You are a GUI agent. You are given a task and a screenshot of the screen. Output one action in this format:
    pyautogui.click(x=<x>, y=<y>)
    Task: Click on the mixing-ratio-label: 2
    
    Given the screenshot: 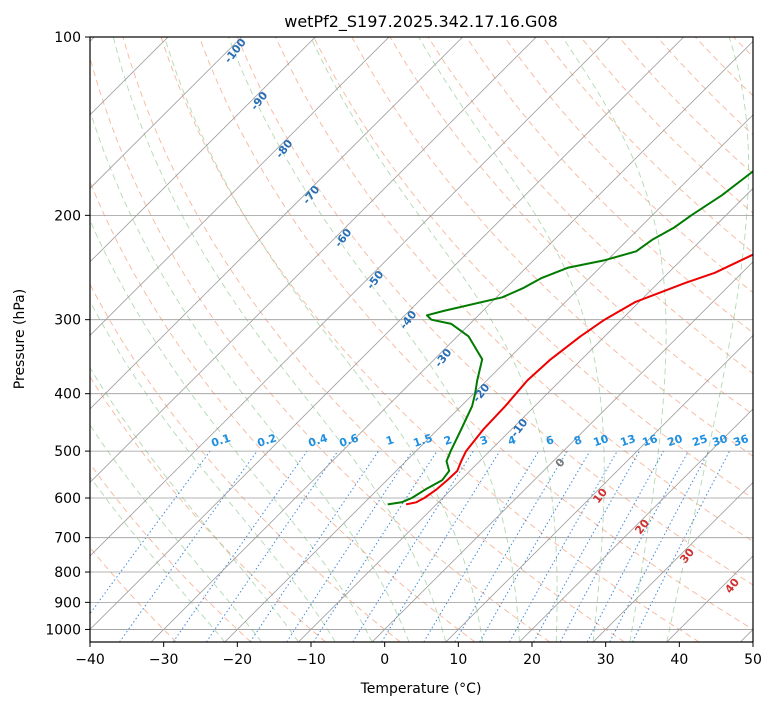 What is the action you would take?
    pyautogui.click(x=447, y=440)
    